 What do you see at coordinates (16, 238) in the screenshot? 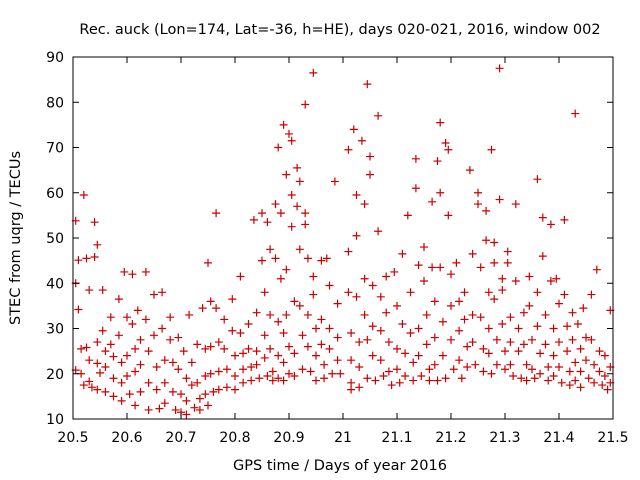
I see `y-axis-label: STEC from uqrg / TECUs` at bounding box center [16, 238].